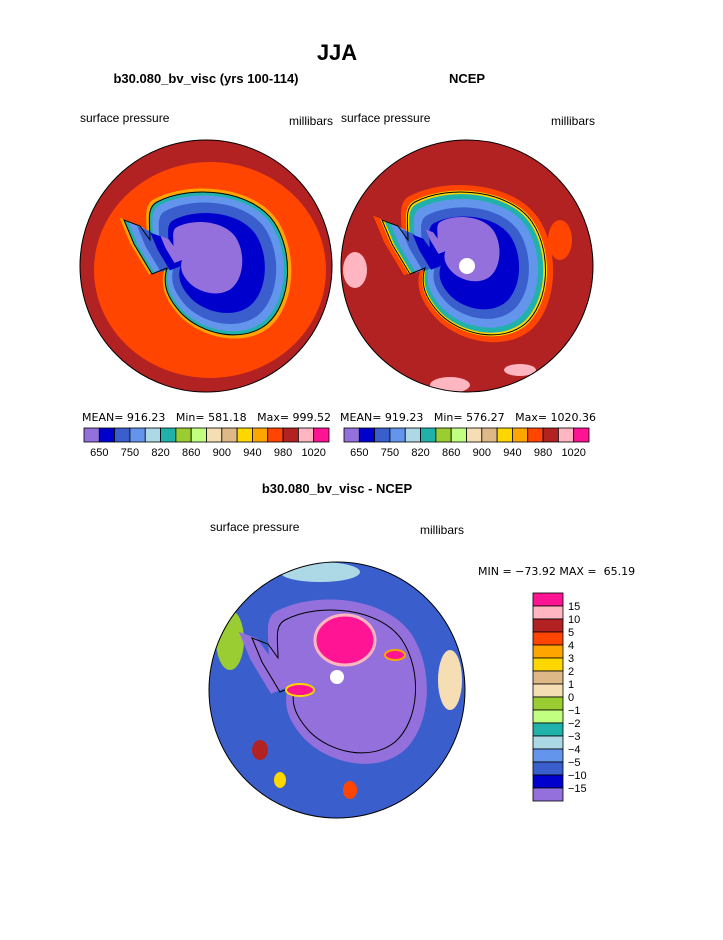 Image resolution: width=723 pixels, height=940 pixels. I want to click on difference-title: b30.080_bv_visc - NCEP, so click(337, 488).